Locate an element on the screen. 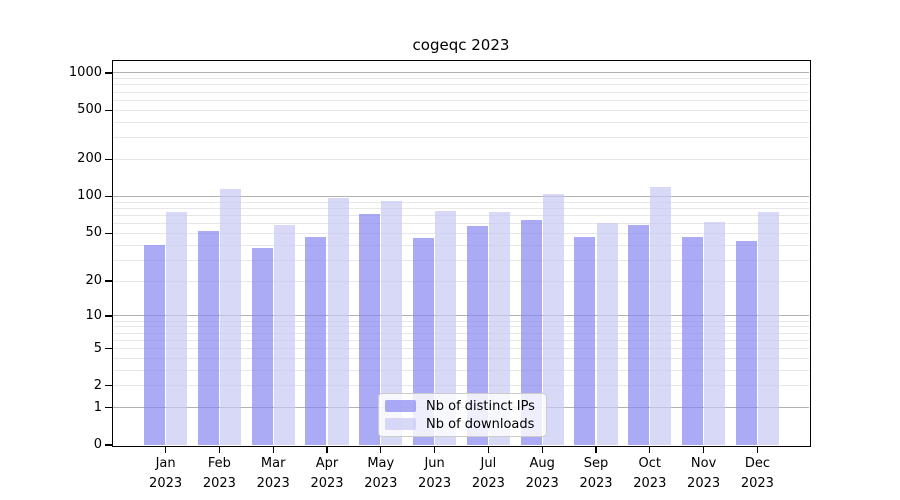 This screenshot has width=900, height=500. legend-row-downloads: Nb of downloads is located at coordinates (462, 424).